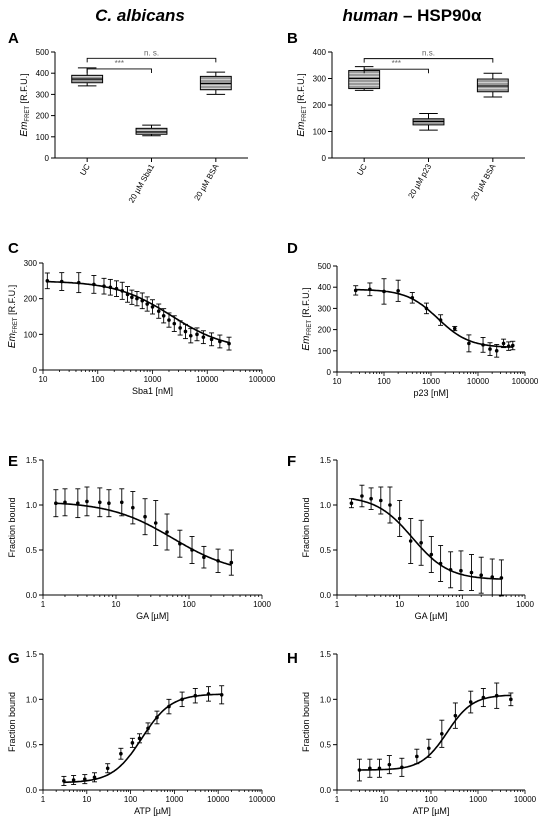  What do you see at coordinates (292, 38) in the screenshot?
I see `panel-letter: B` at bounding box center [292, 38].